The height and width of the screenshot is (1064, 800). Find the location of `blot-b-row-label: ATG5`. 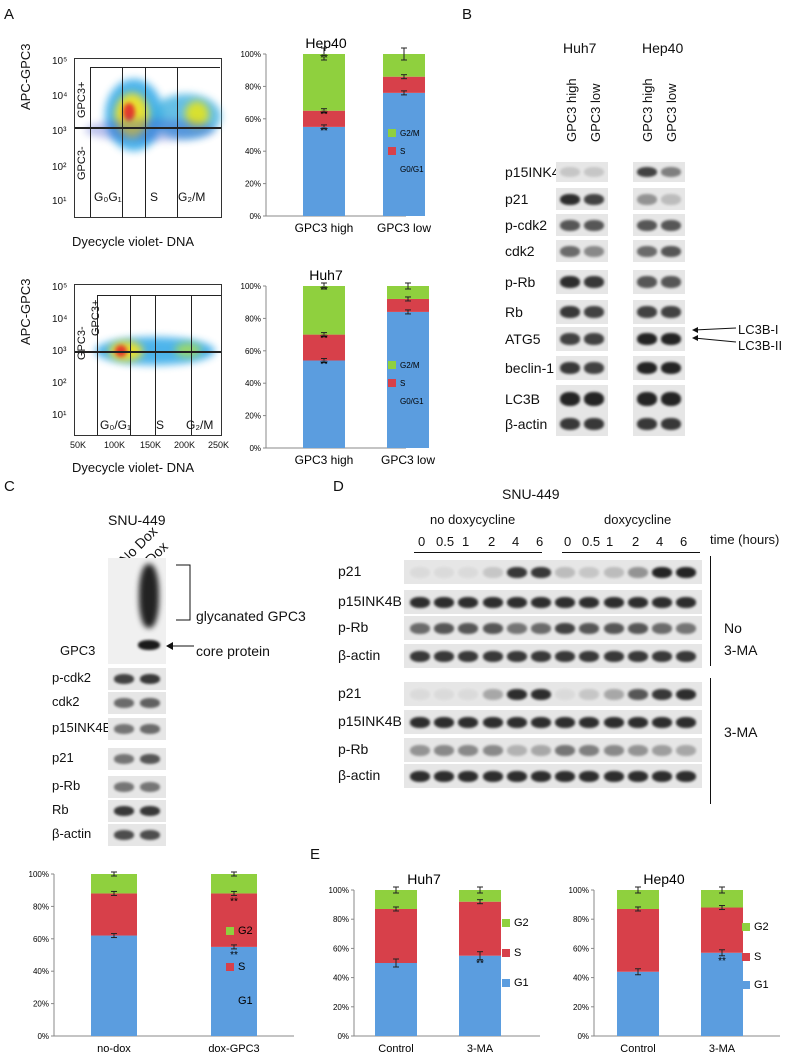

blot-b-row-label: ATG5 is located at coordinates (523, 339).